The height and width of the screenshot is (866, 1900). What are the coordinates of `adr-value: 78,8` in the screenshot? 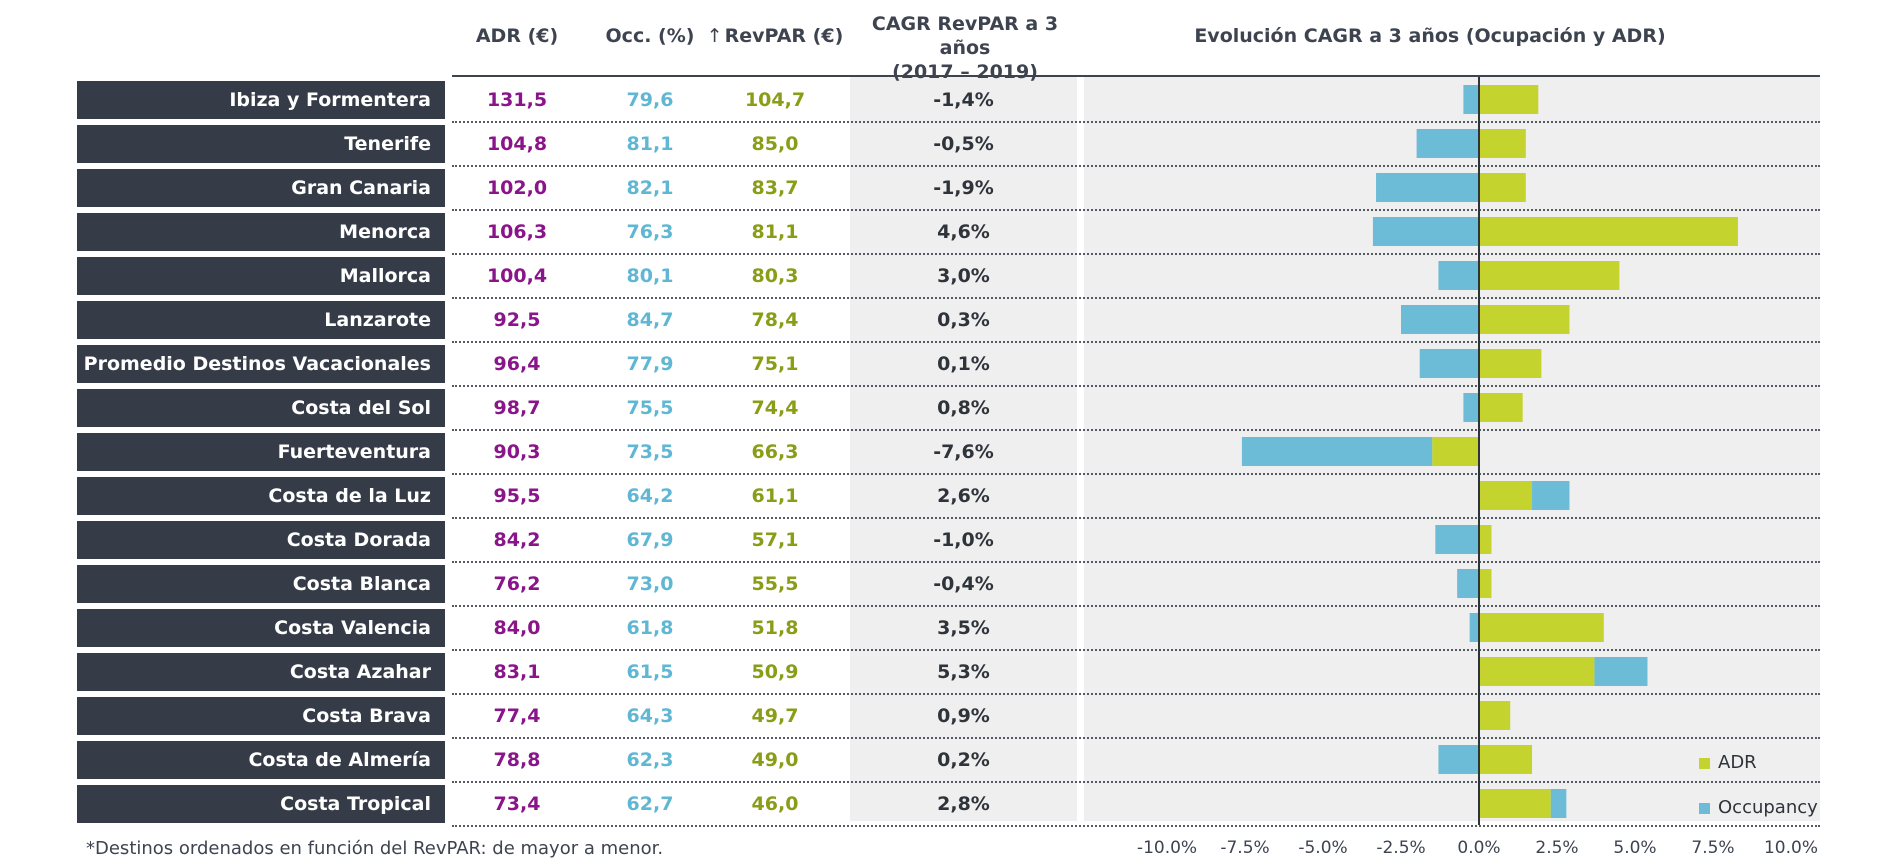 It's located at (517, 760).